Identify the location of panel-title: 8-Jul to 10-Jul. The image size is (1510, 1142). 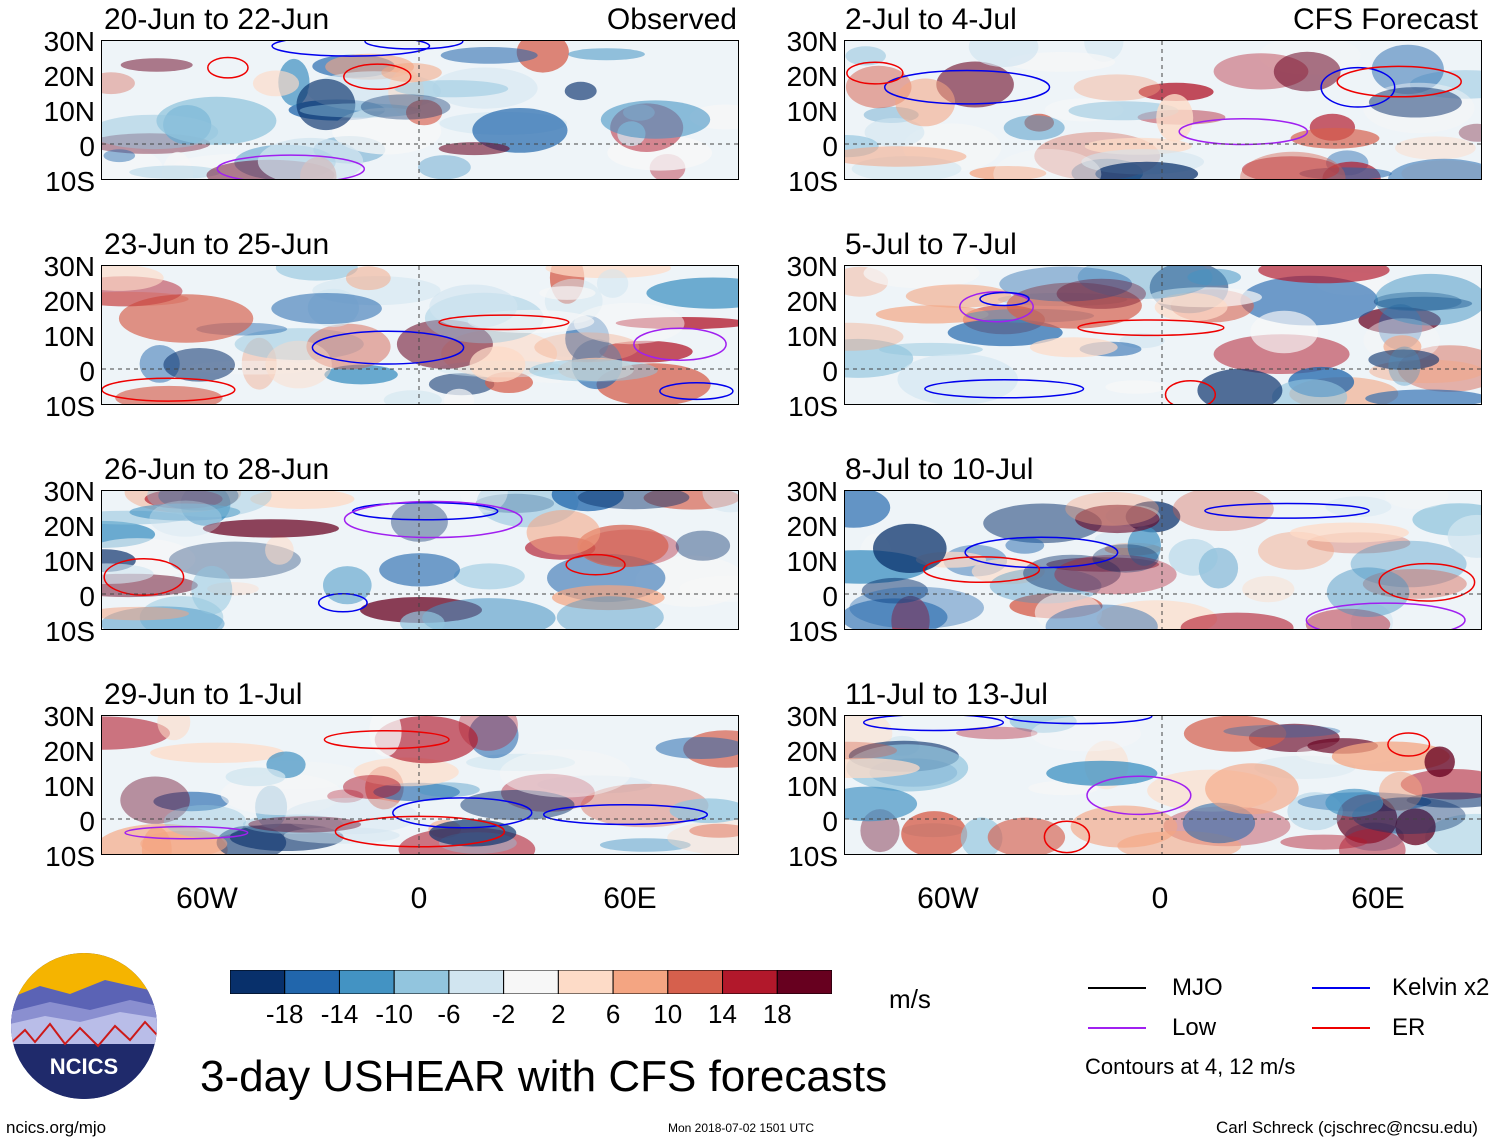
(939, 469).